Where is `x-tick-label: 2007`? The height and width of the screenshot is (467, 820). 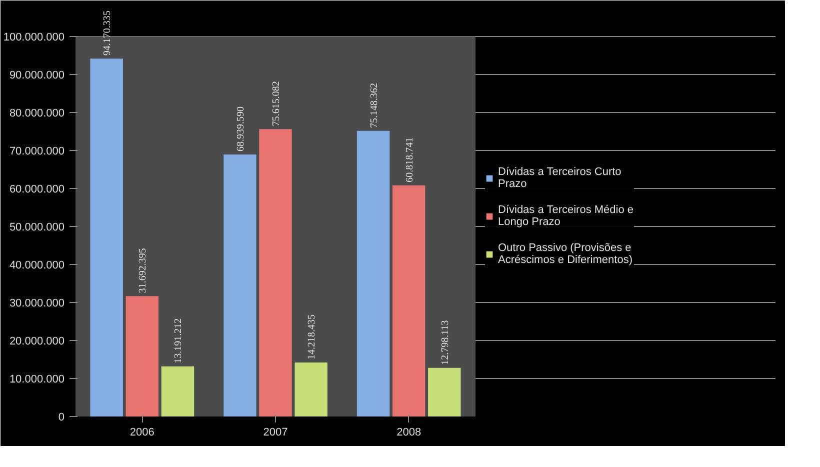 x-tick-label: 2007 is located at coordinates (275, 432).